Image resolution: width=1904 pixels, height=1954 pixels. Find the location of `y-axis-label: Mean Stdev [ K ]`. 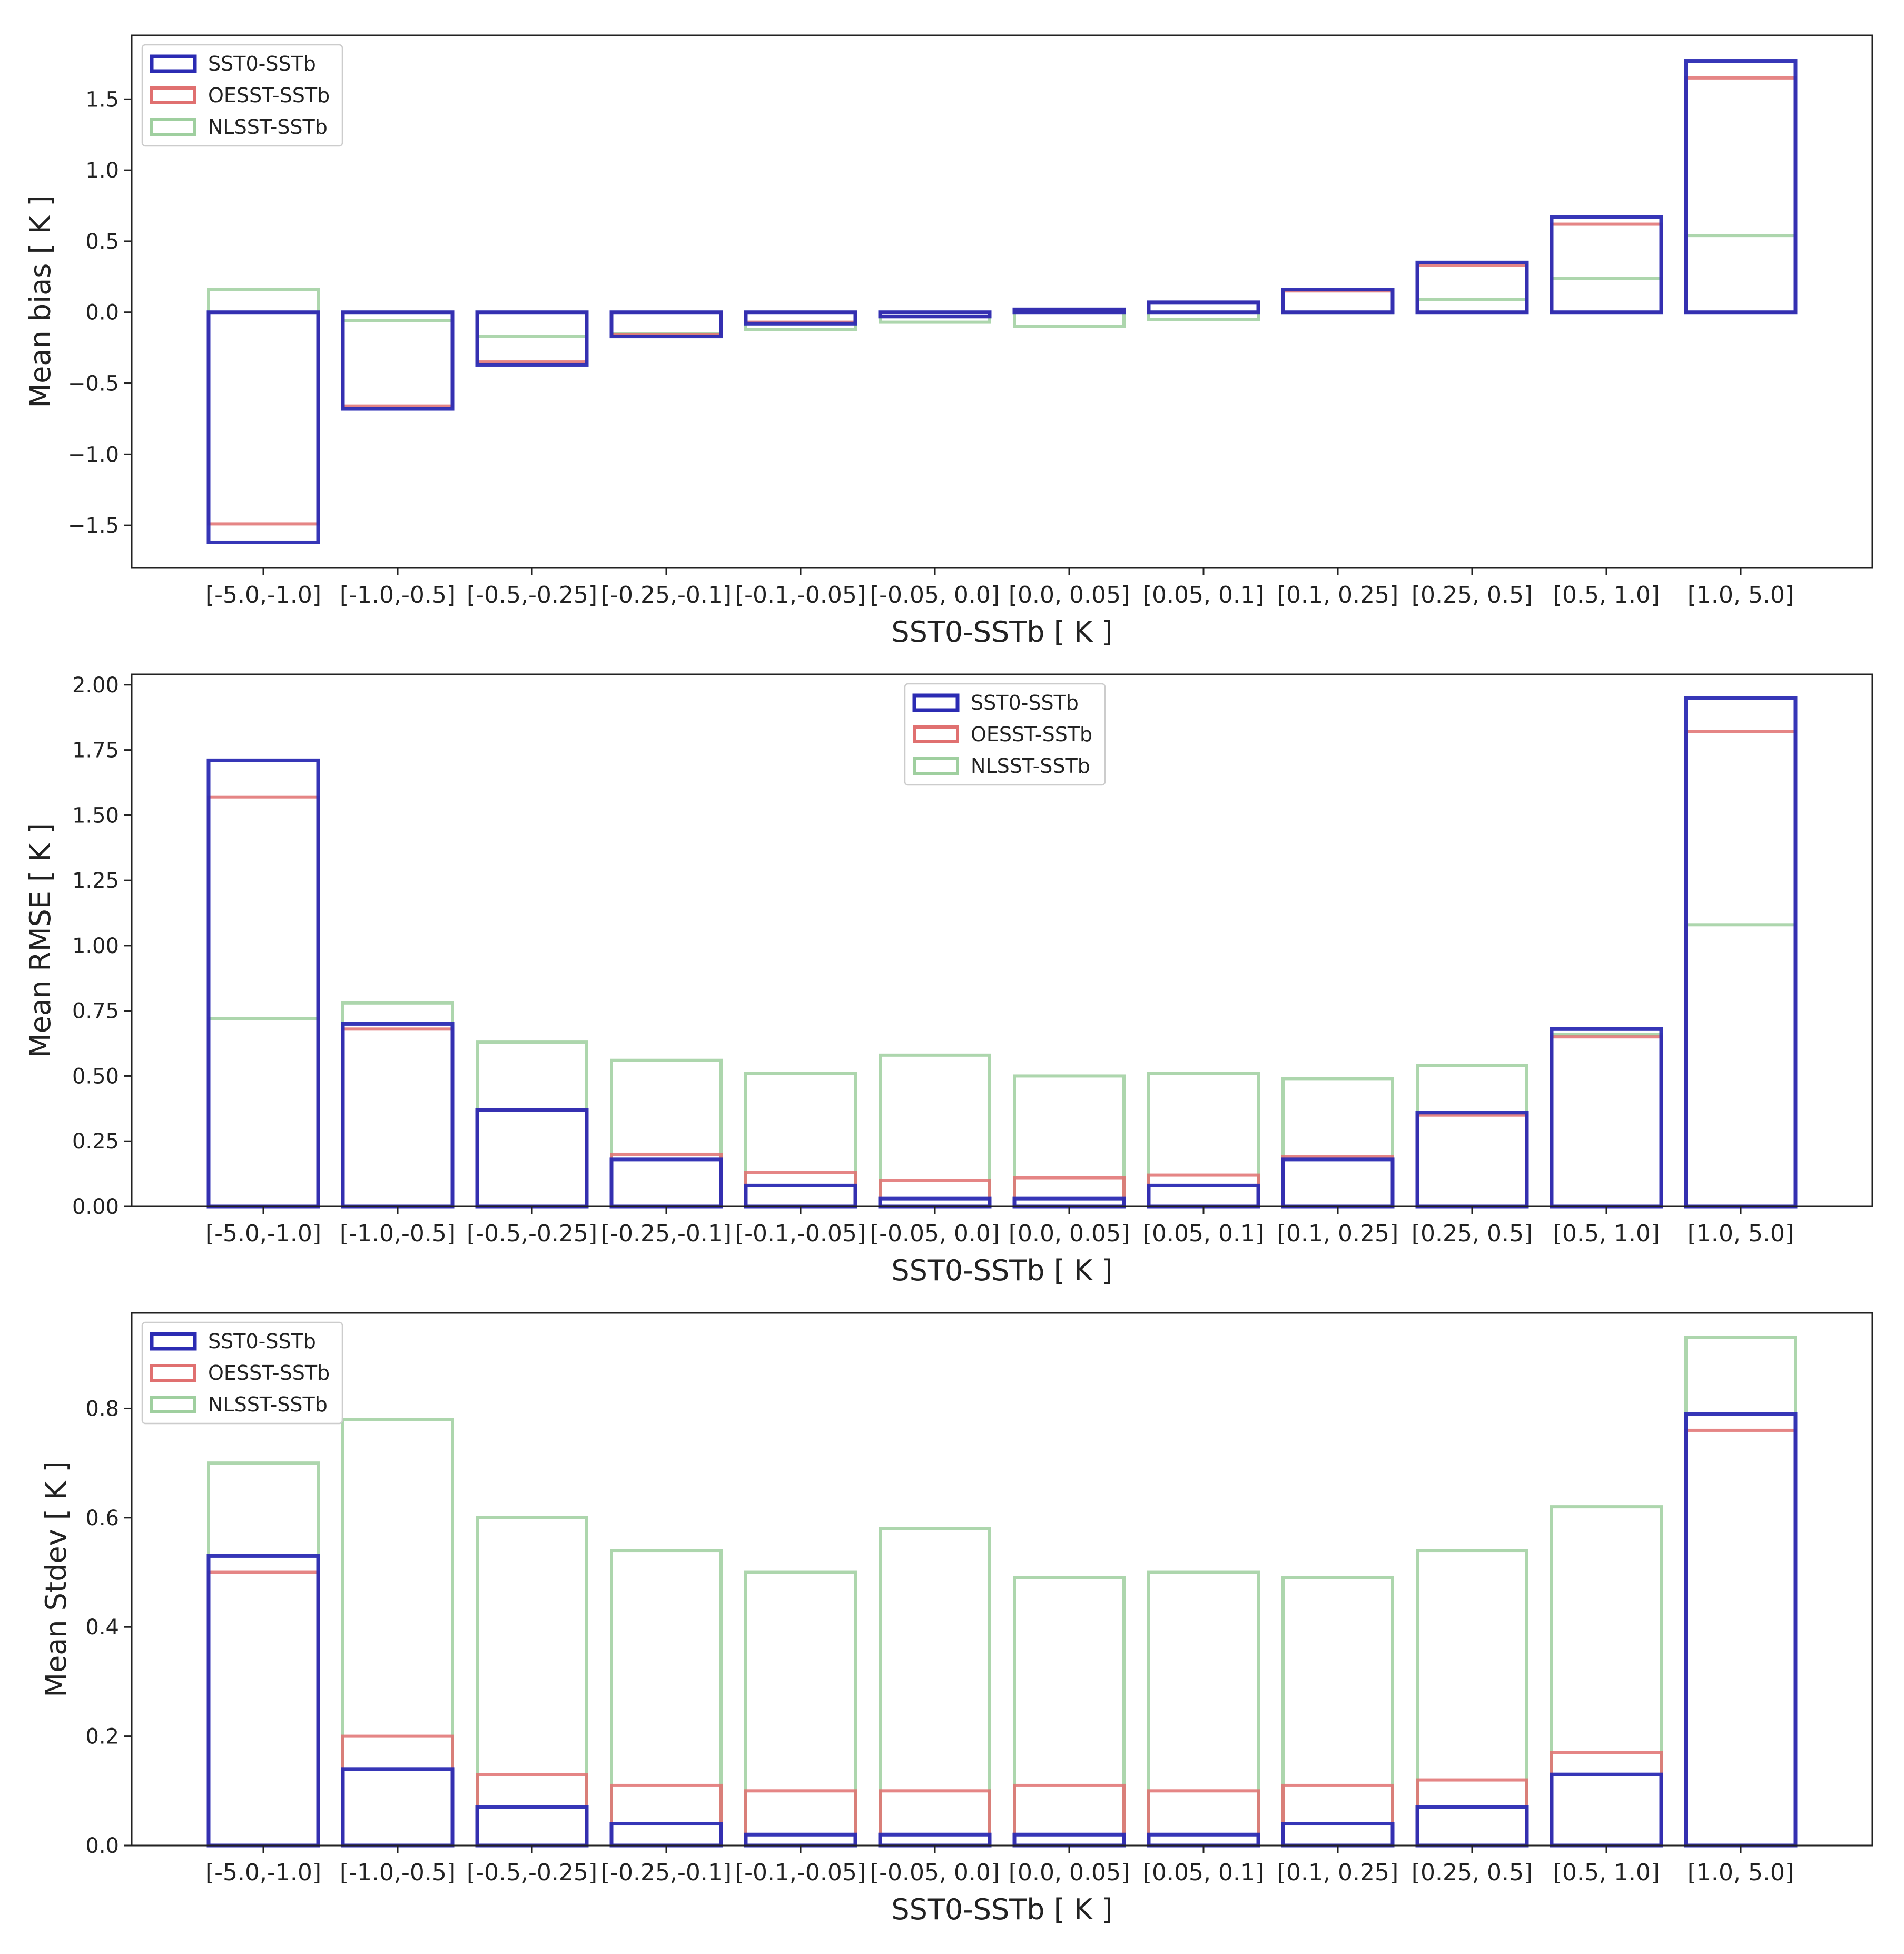

y-axis-label: Mean Stdev [ K ] is located at coordinates (56, 1579).